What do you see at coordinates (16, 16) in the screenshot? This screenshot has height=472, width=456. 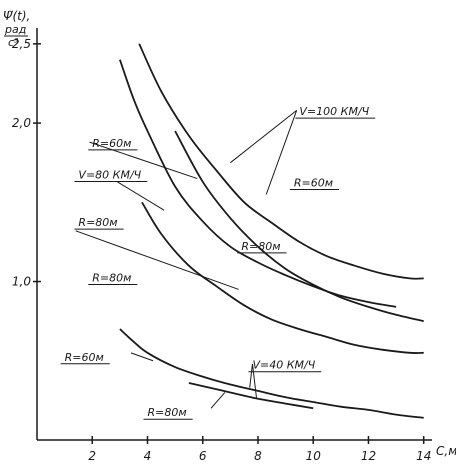 I see `y-axis-label: Ψ̈(t),` at bounding box center [16, 16].